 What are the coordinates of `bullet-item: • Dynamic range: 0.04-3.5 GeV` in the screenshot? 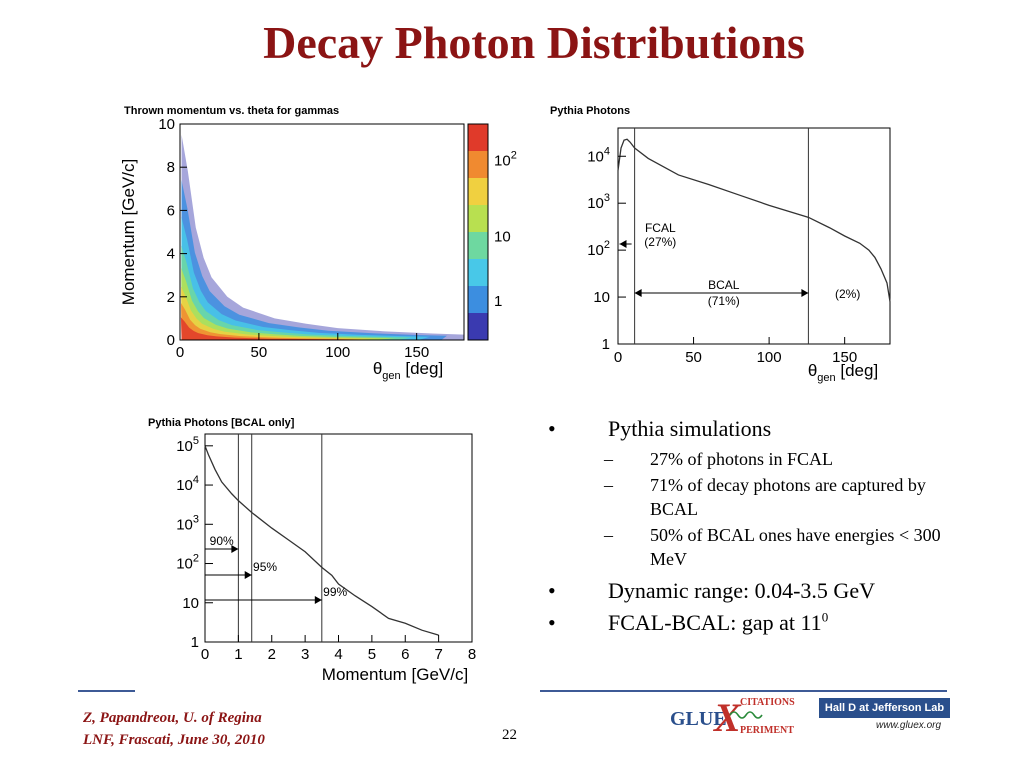 It's located at (745, 591).